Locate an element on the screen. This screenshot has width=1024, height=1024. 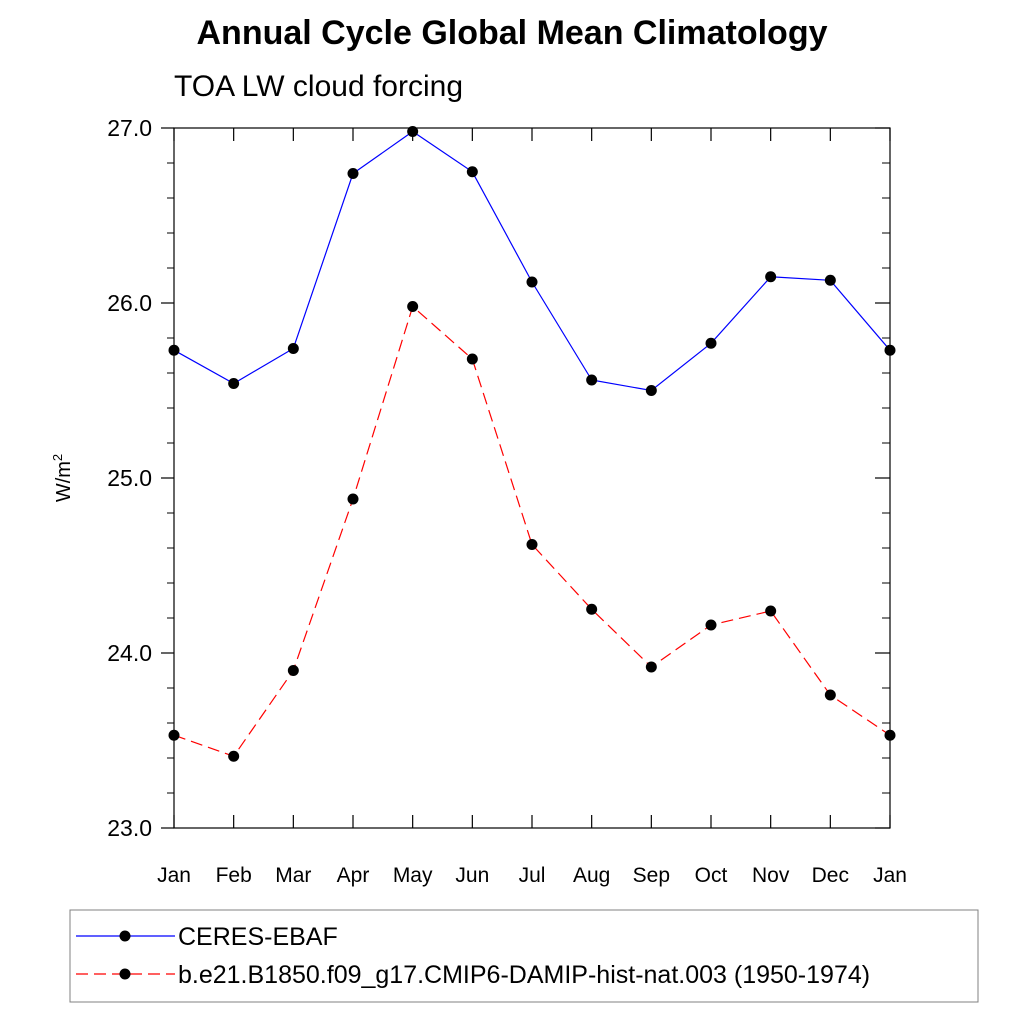
x-tick-label: Nov is located at coordinates (771, 875).